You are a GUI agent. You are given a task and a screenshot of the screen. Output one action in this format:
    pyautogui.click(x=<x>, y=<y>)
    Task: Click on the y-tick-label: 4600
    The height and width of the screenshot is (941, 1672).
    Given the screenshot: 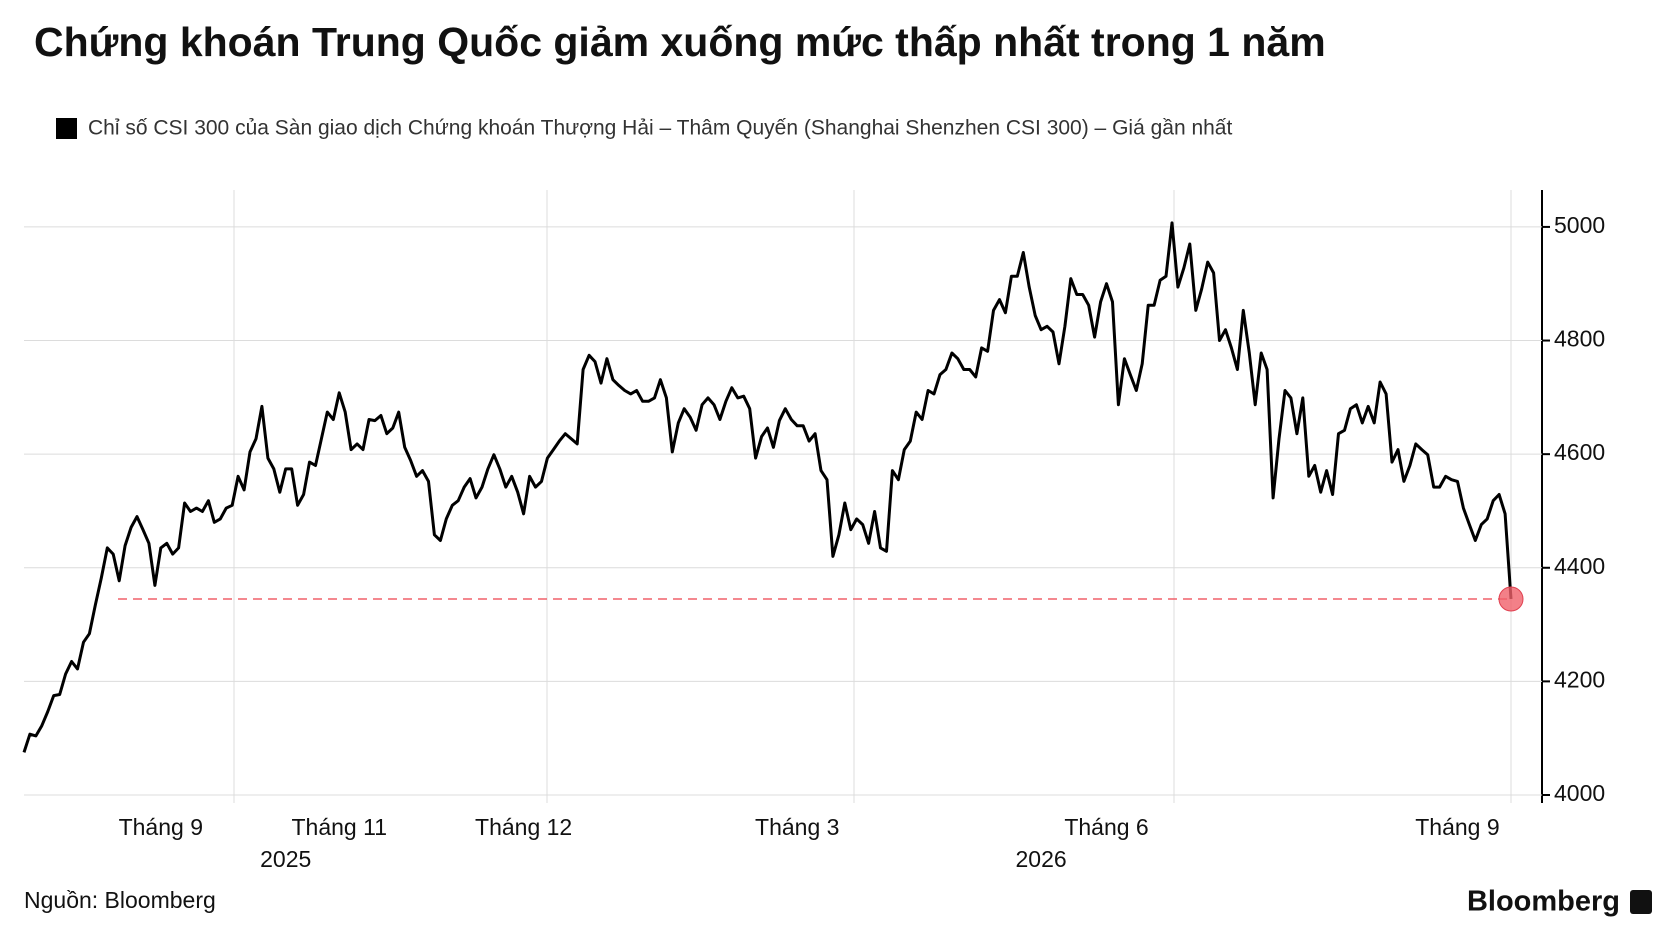 What is the action you would take?
    pyautogui.click(x=1579, y=452)
    